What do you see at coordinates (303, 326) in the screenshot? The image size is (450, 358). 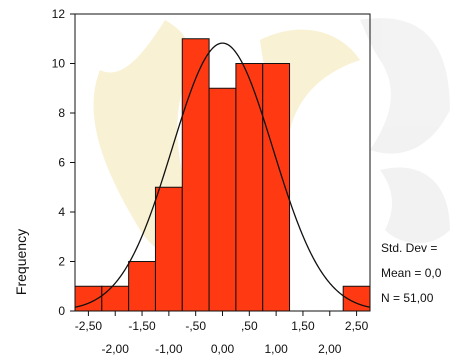 I see `x-tick-label-upper-4: 1,50` at bounding box center [303, 326].